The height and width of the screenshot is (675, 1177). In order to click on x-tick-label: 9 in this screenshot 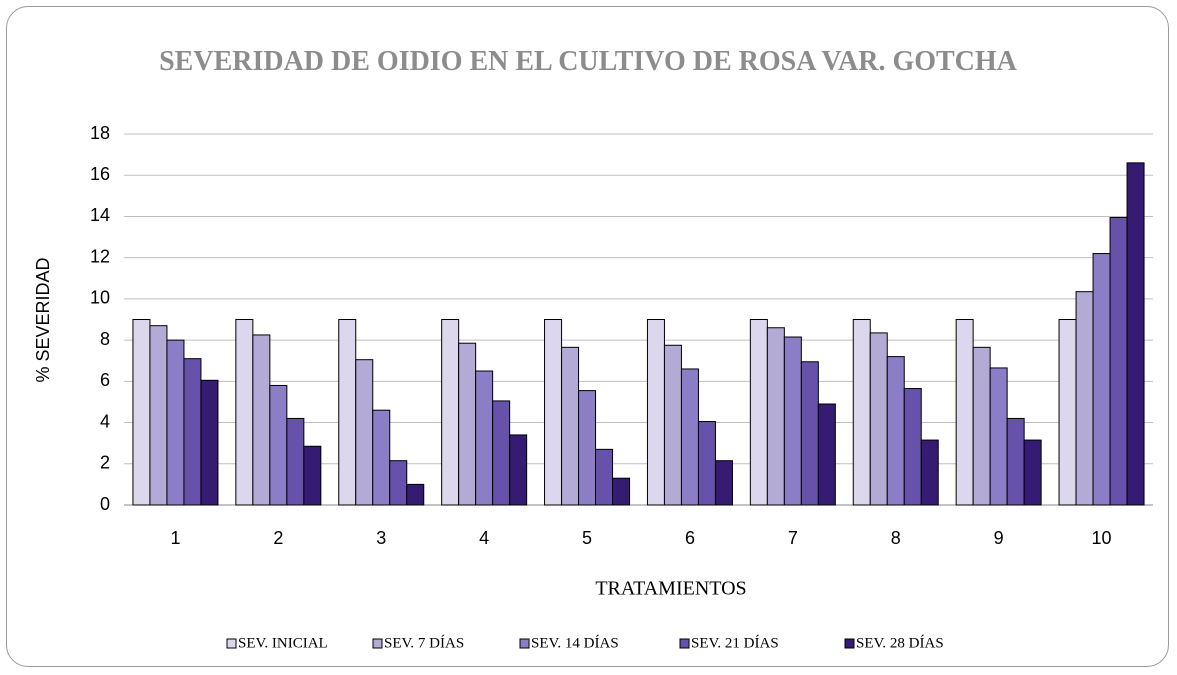, I will do `click(999, 538)`.